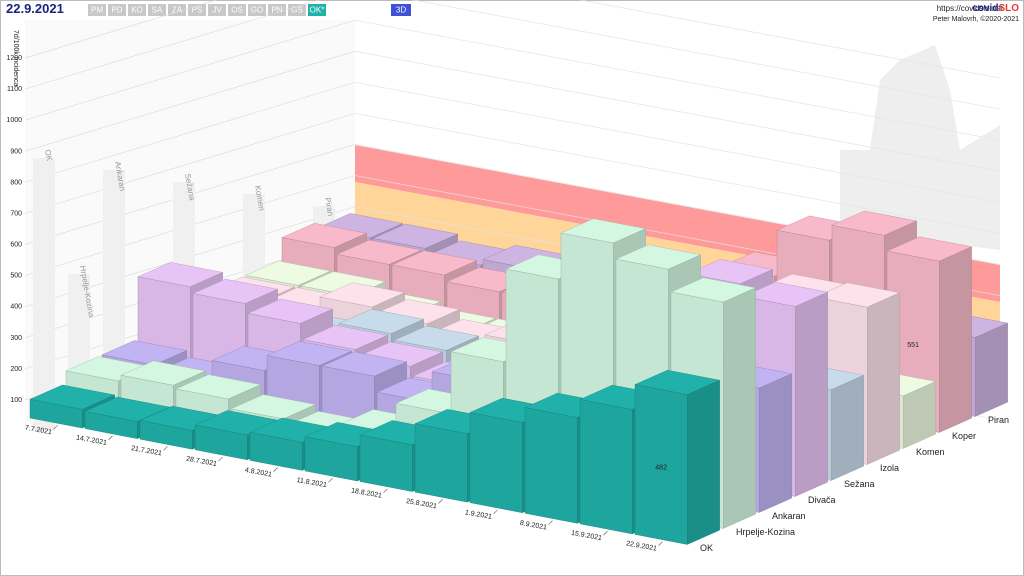  I want to click on button-label: OK*, so click(317, 10).